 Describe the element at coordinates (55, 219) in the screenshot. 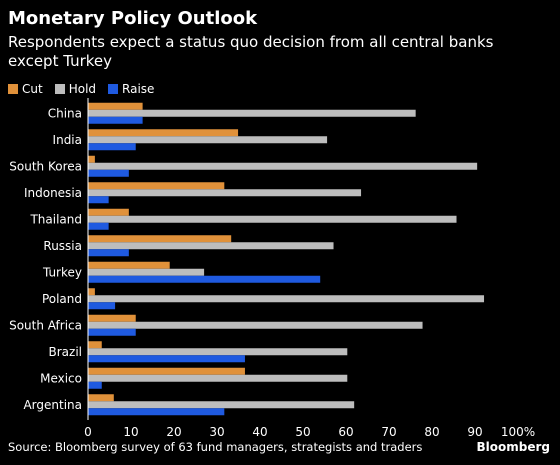

I see `category-label-thailand: Thailand` at that location.